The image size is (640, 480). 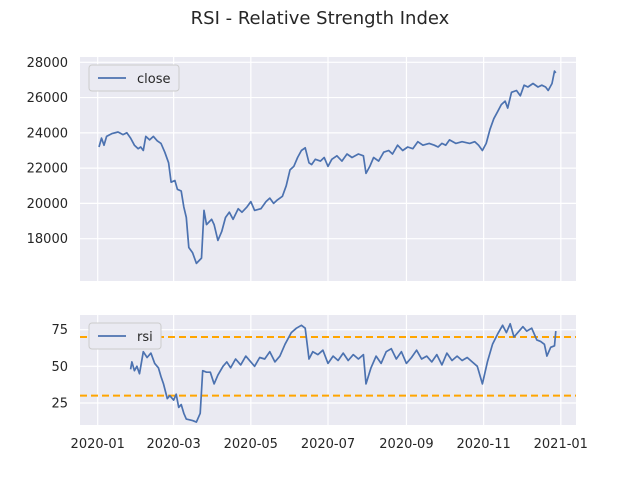 What do you see at coordinates (343, 372) in the screenshot?
I see `series-line-rsi` at bounding box center [343, 372].